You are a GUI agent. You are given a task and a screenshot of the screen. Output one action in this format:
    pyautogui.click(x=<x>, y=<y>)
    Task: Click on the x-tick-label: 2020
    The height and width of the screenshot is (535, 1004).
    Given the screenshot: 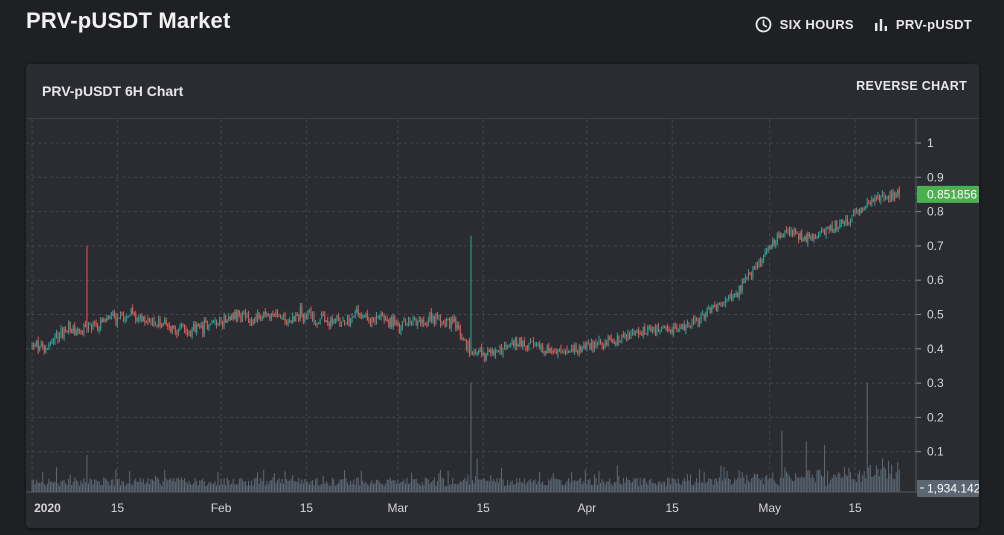 What is the action you would take?
    pyautogui.click(x=47, y=508)
    